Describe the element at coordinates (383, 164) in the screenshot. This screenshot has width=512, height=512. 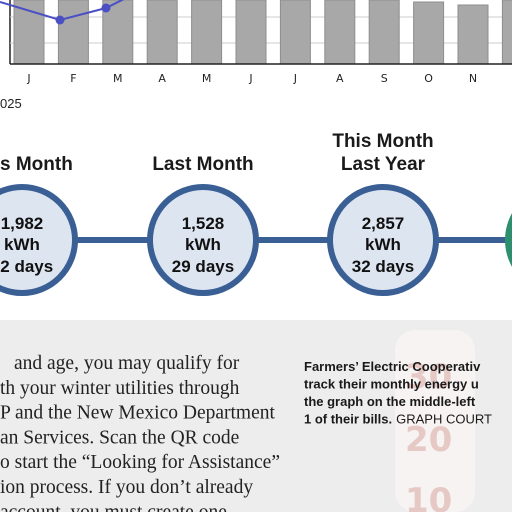
I see `heading: Last Year` at that location.